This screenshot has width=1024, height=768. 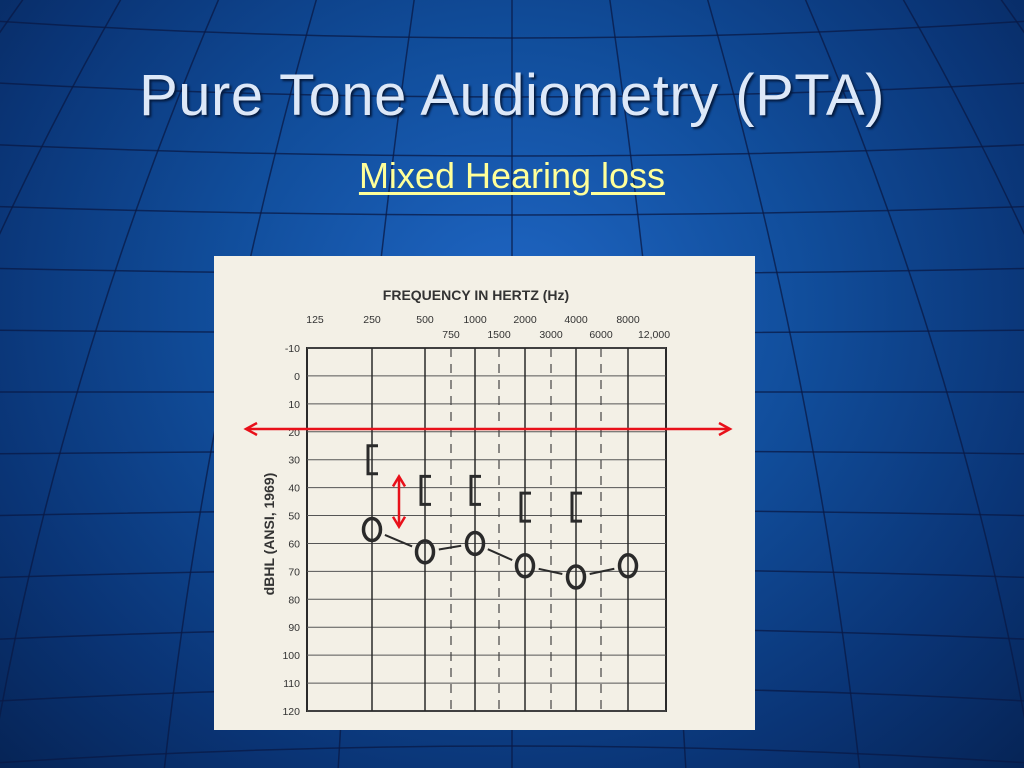 What do you see at coordinates (291, 684) in the screenshot?
I see `y-tick-label: 110` at bounding box center [291, 684].